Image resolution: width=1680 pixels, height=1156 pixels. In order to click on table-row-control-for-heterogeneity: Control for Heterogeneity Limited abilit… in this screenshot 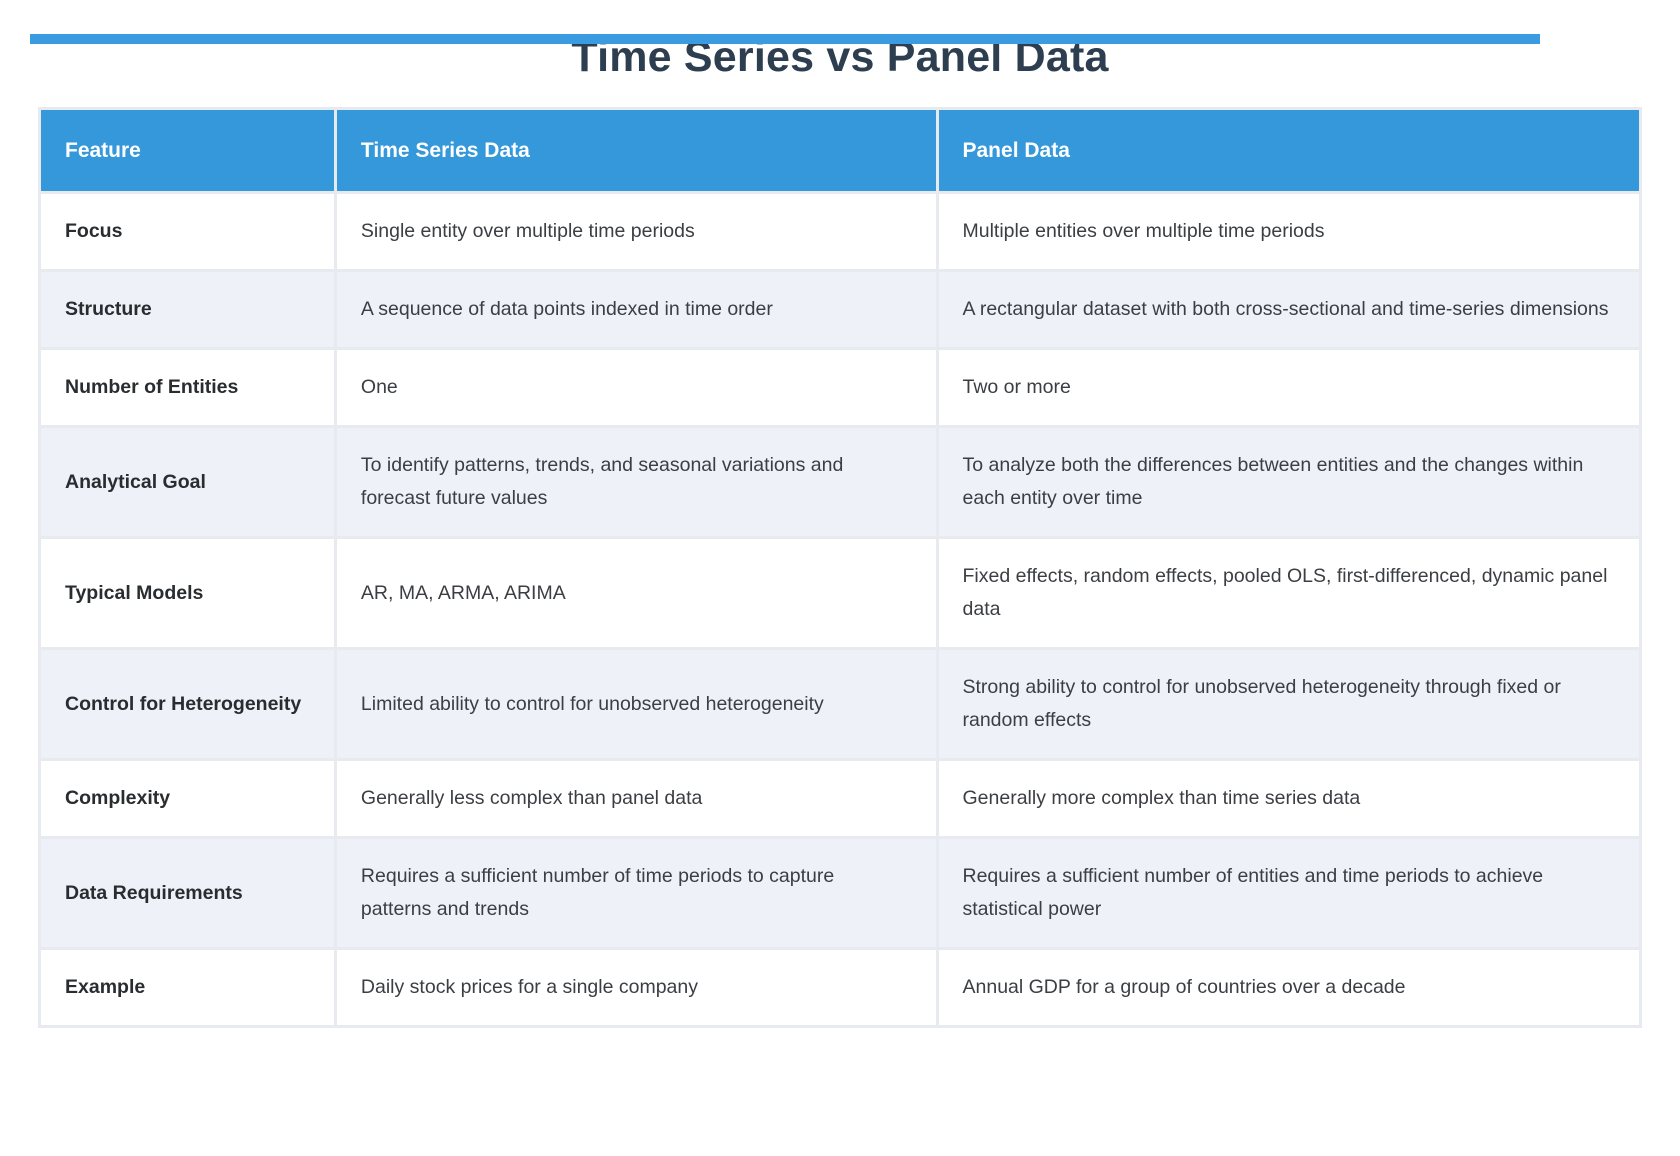, I will do `click(840, 704)`.